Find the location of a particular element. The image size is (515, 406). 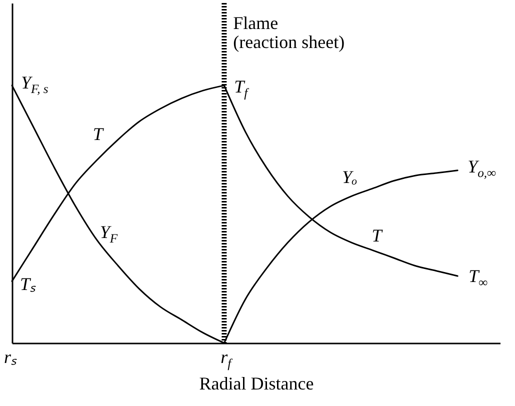

x-axis-title: Radial Distance is located at coordinates (256, 384).